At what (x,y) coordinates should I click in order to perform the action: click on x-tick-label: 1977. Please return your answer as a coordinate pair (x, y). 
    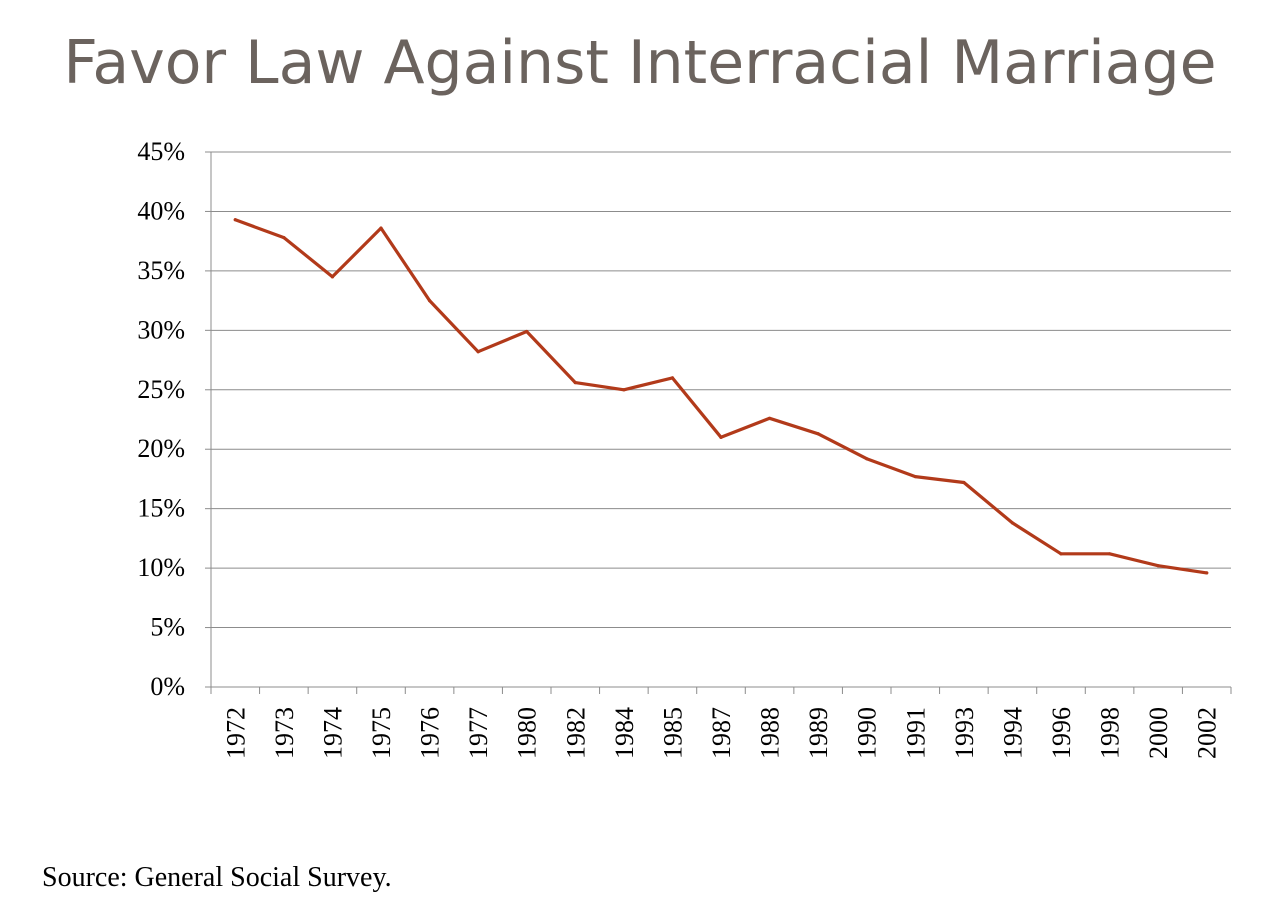
    Looking at the image, I should click on (478, 733).